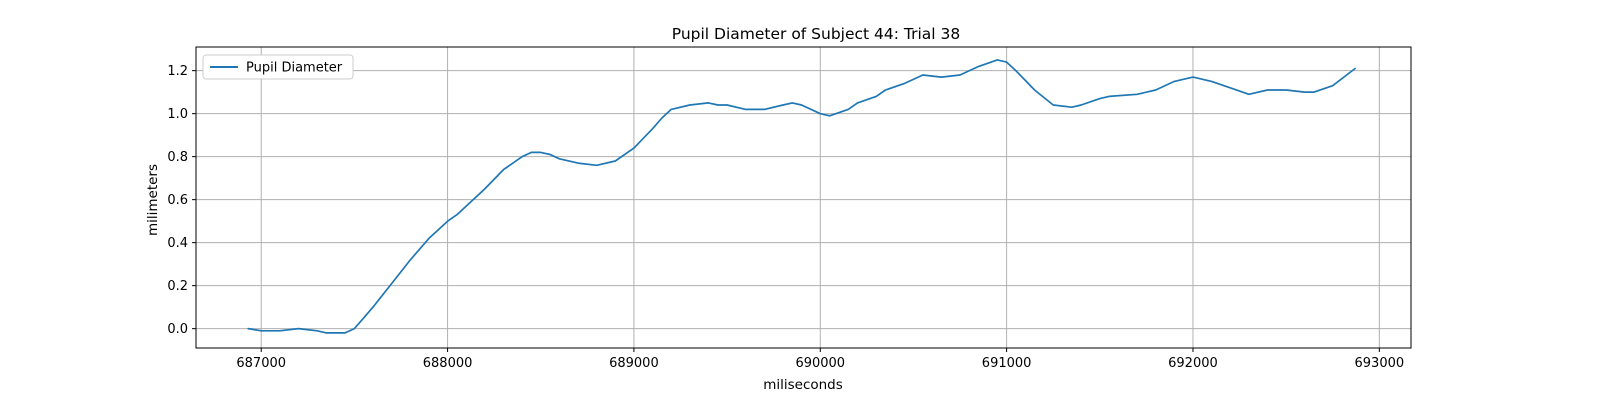 This screenshot has width=1600, height=400. What do you see at coordinates (177, 71) in the screenshot?
I see `y-tick-label: 1.2` at bounding box center [177, 71].